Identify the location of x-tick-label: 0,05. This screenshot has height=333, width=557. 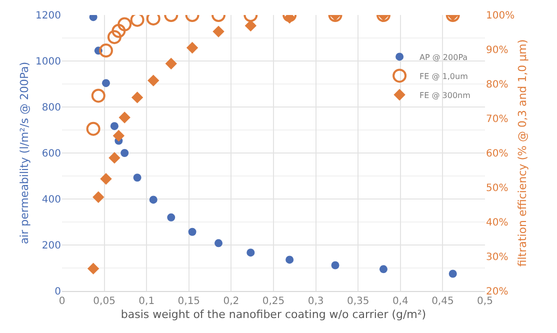
(104, 301).